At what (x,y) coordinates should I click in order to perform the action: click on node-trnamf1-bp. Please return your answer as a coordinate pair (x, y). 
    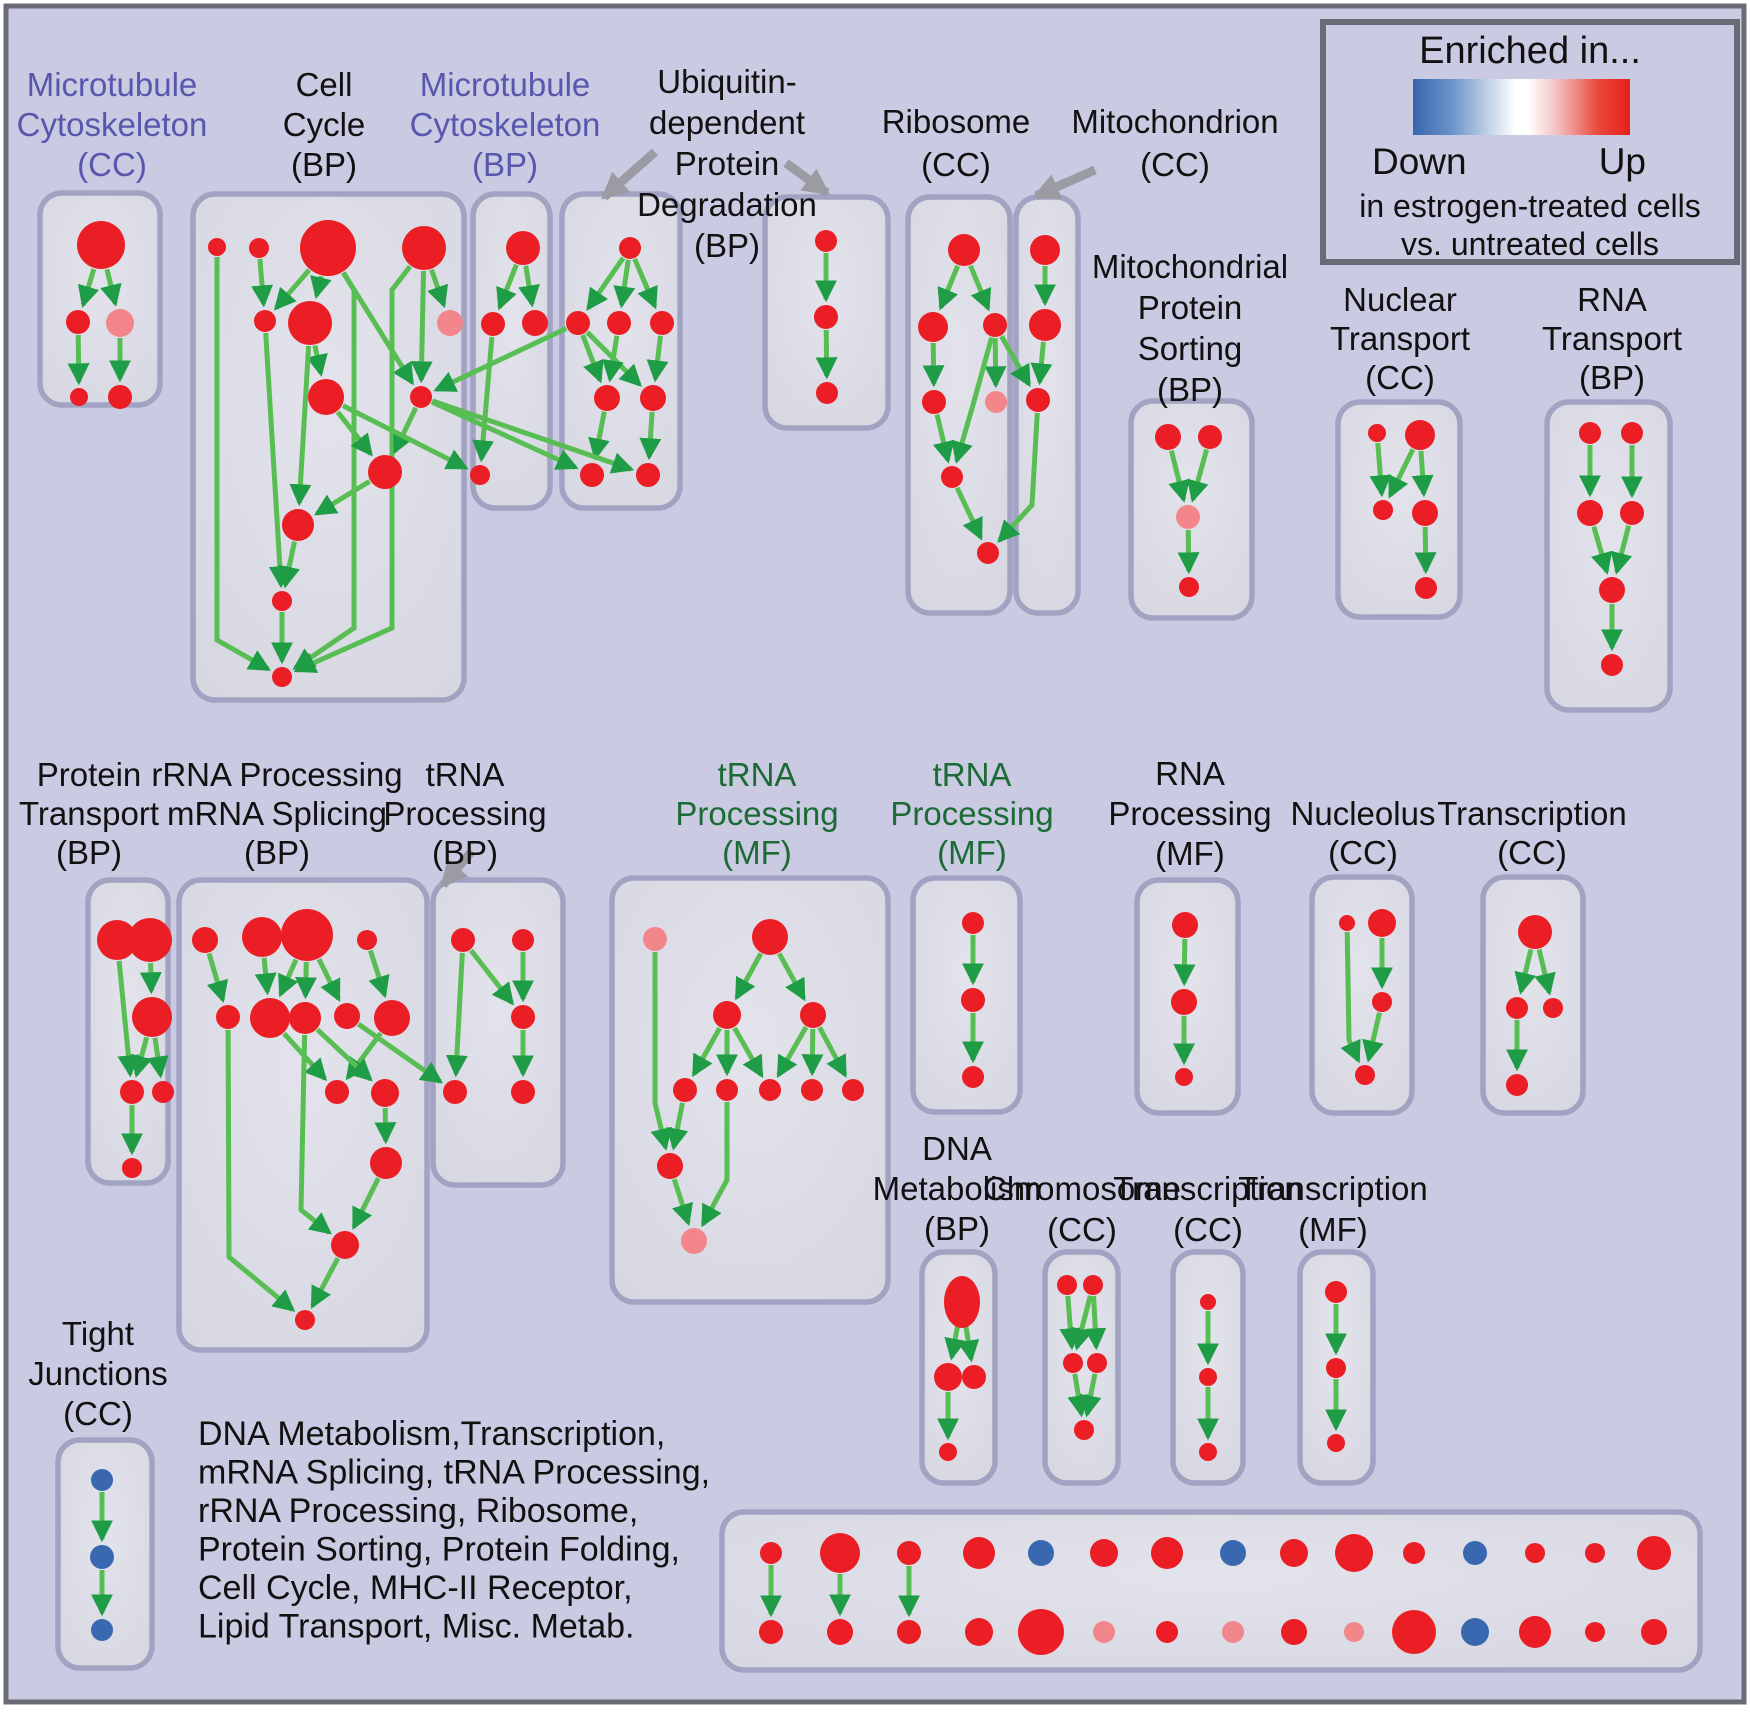
    Looking at the image, I should click on (694, 1241).